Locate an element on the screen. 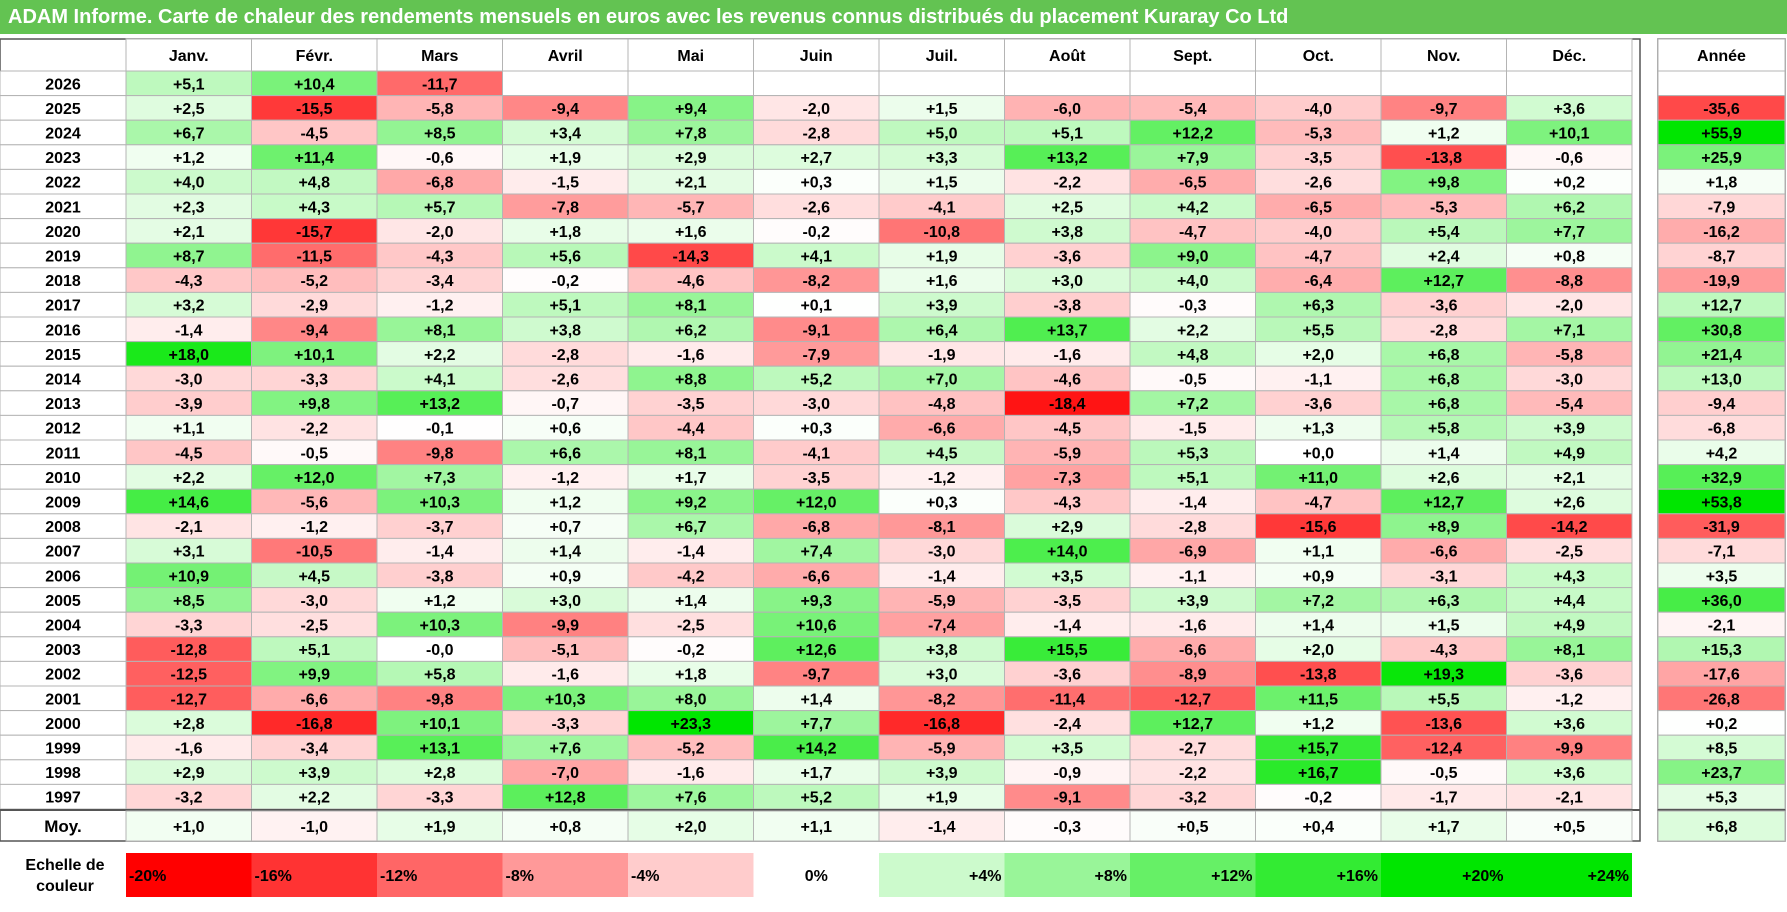 The width and height of the screenshot is (1787, 912). cell-value: +16,7 is located at coordinates (1318, 773).